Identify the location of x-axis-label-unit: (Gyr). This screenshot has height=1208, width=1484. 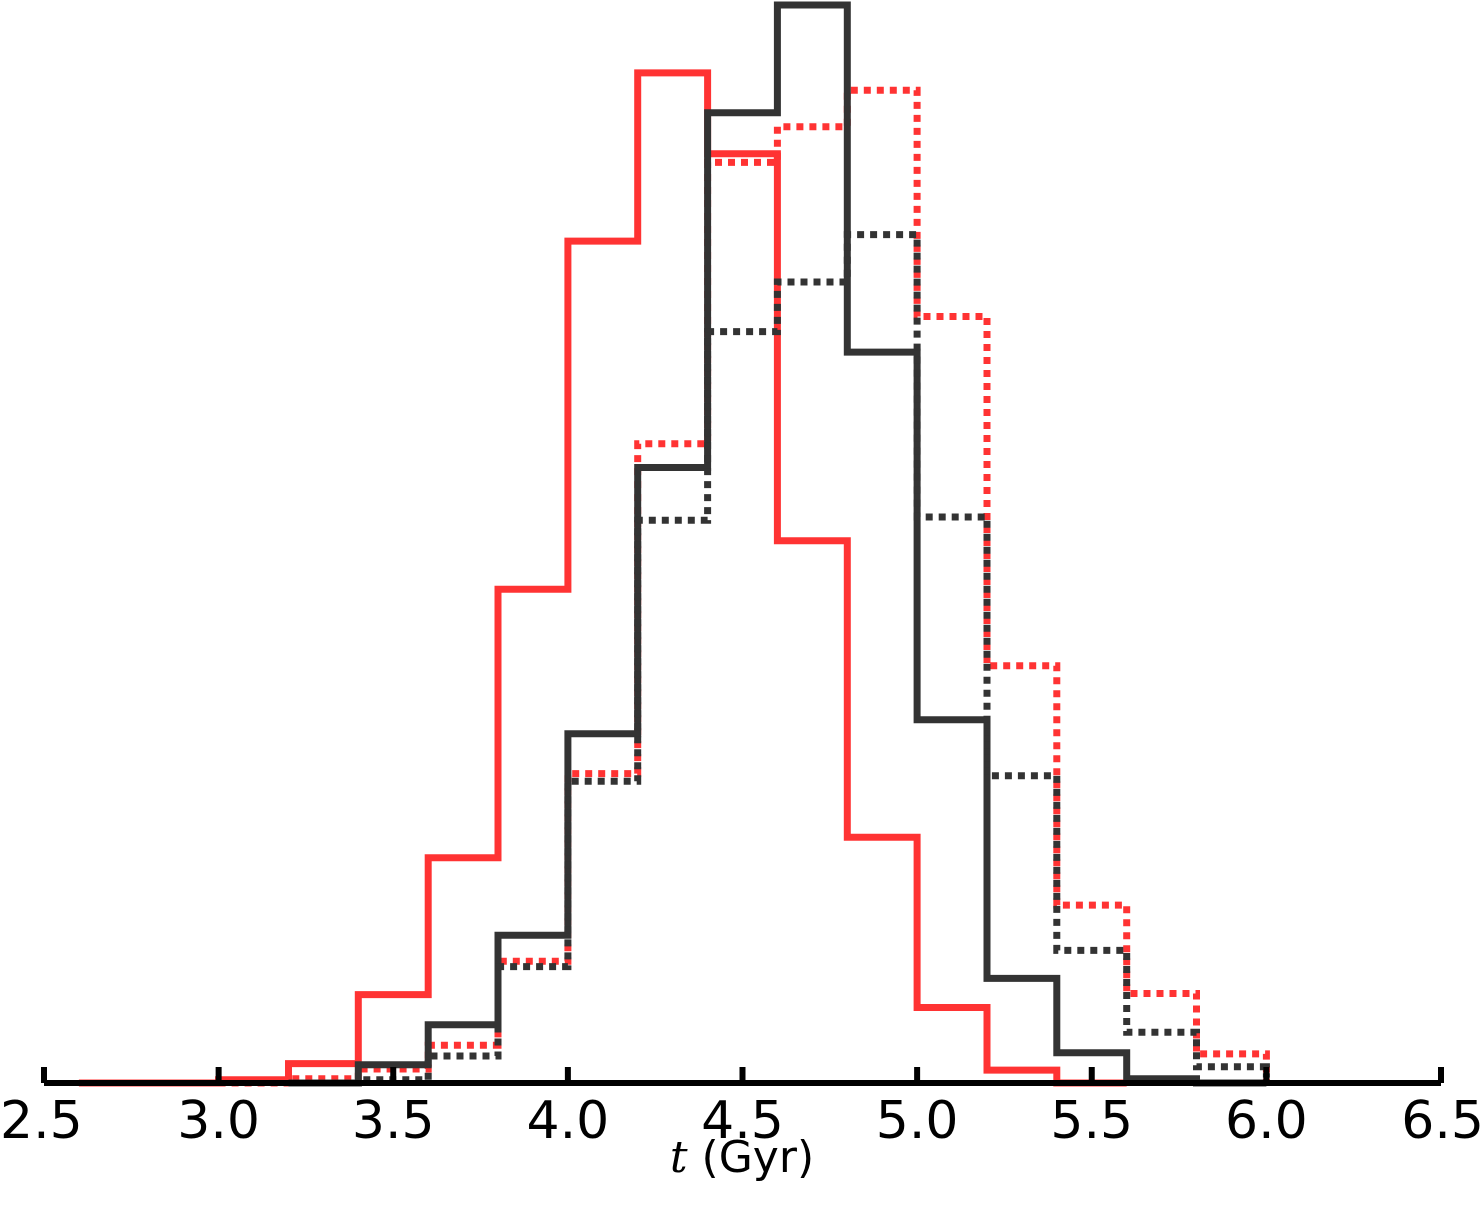
(751, 1157).